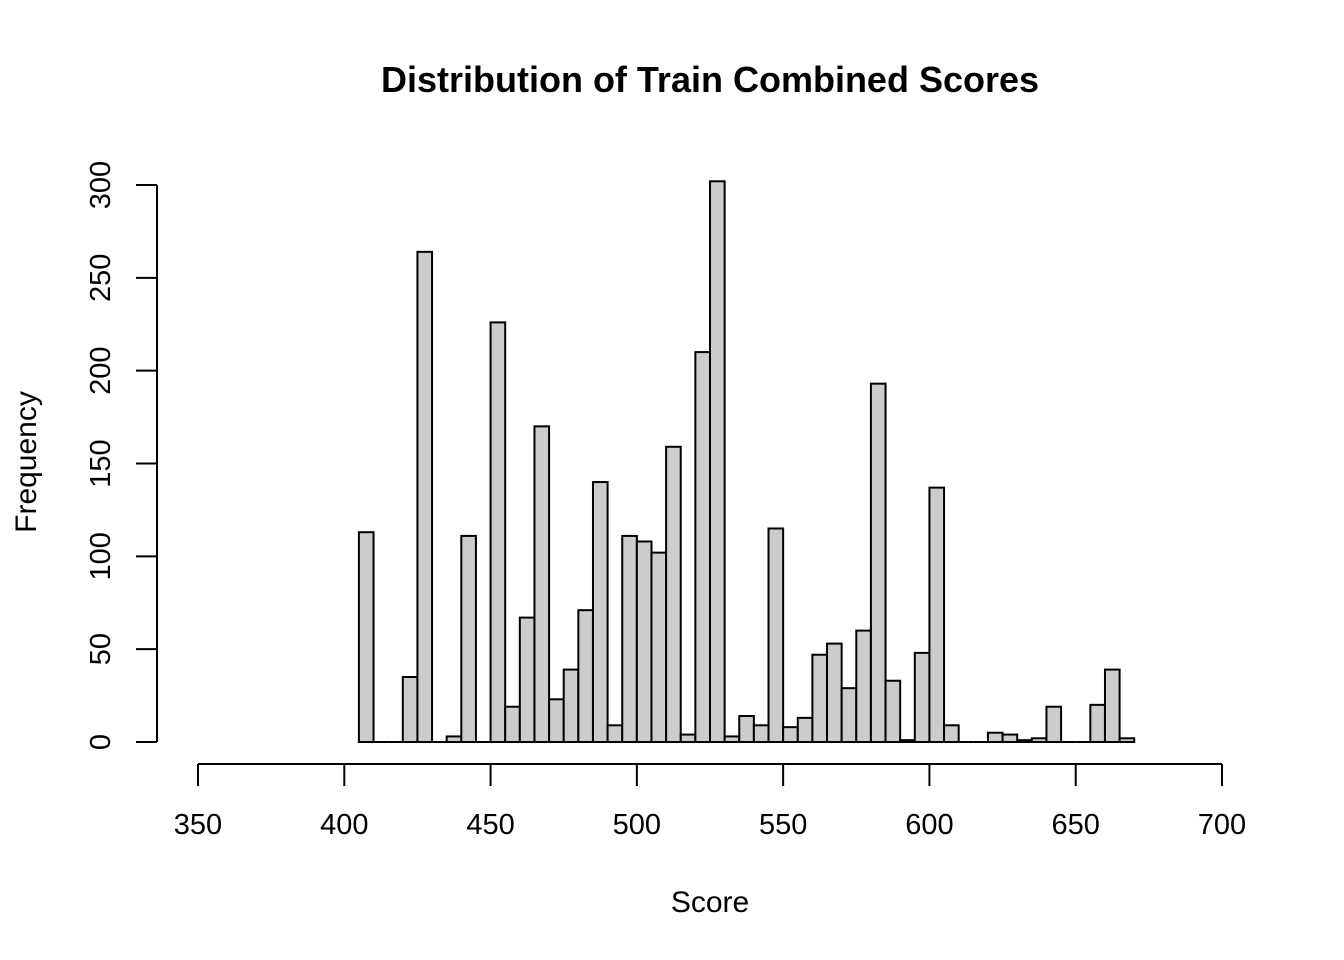  Describe the element at coordinates (101, 742) in the screenshot. I see `y-tick-label: 0` at that location.